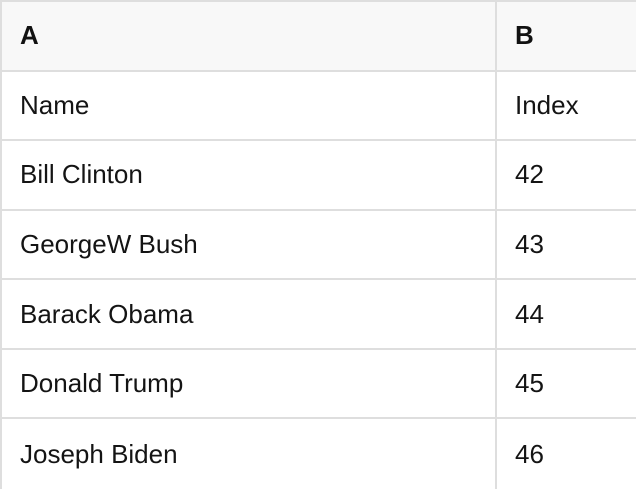  I want to click on table-row: Name Index, so click(319, 106).